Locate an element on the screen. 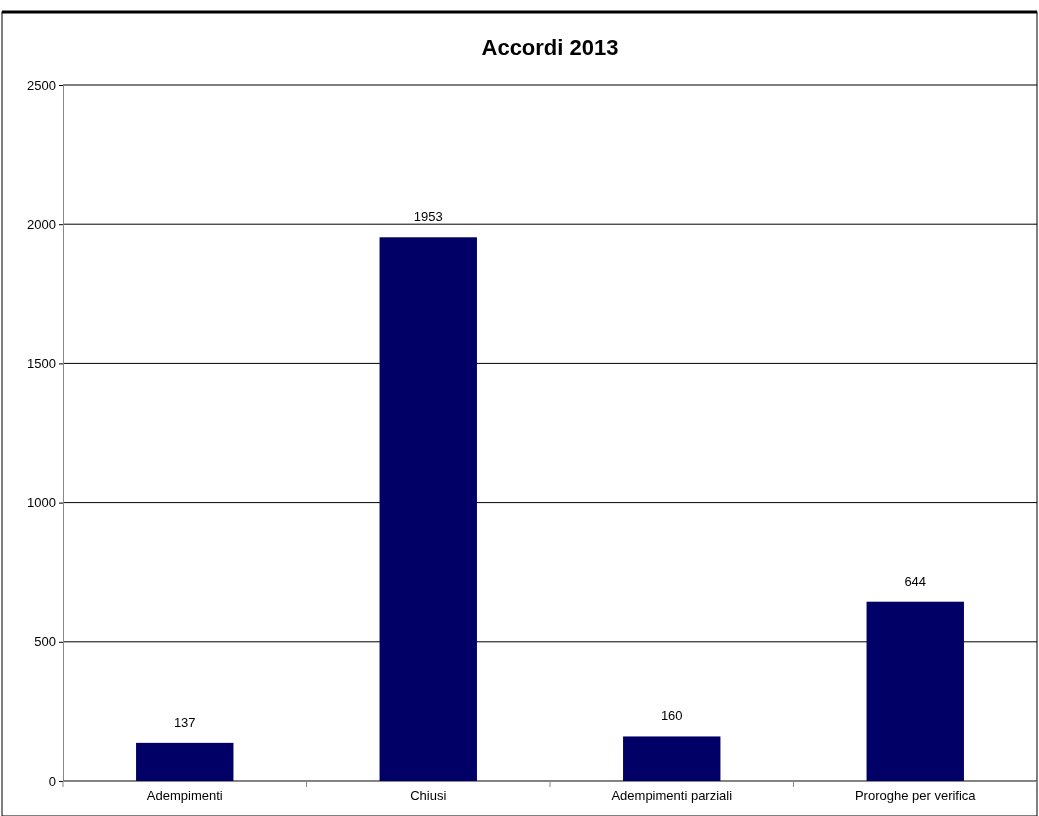  data-label: 644 is located at coordinates (915, 581).